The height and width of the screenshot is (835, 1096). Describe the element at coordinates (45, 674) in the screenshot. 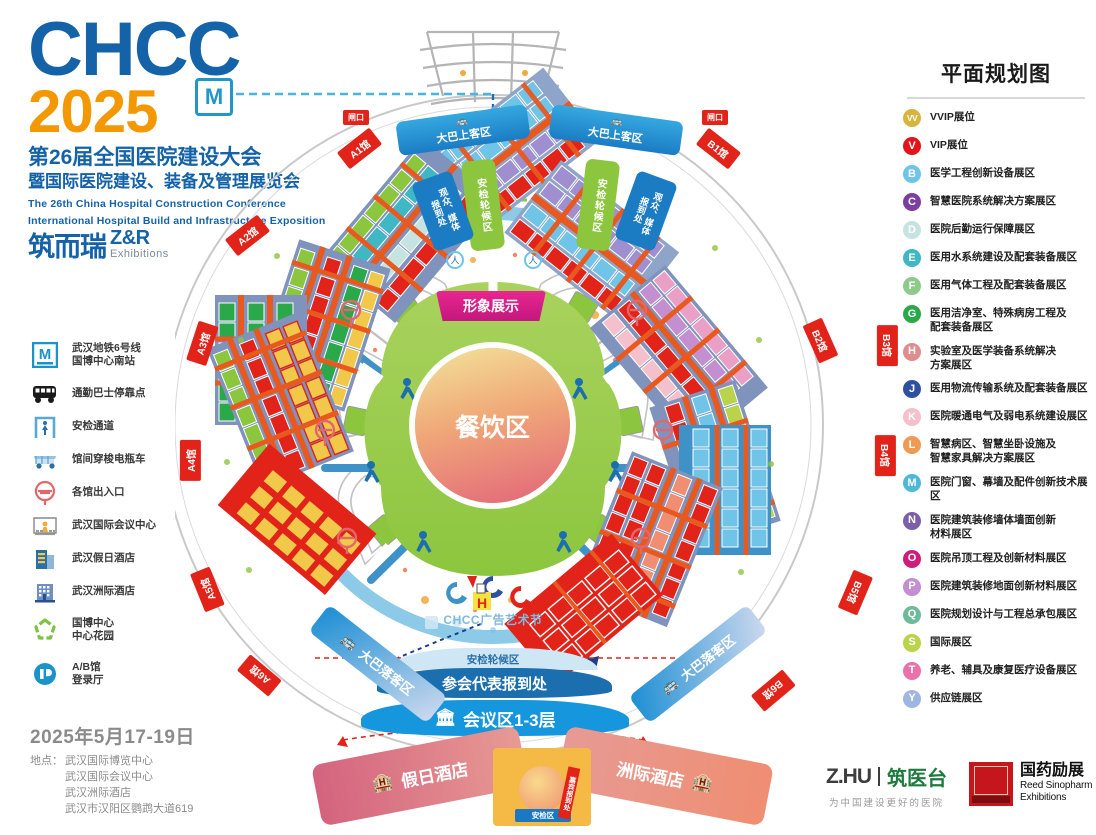

I see `registration-hall-icon` at that location.